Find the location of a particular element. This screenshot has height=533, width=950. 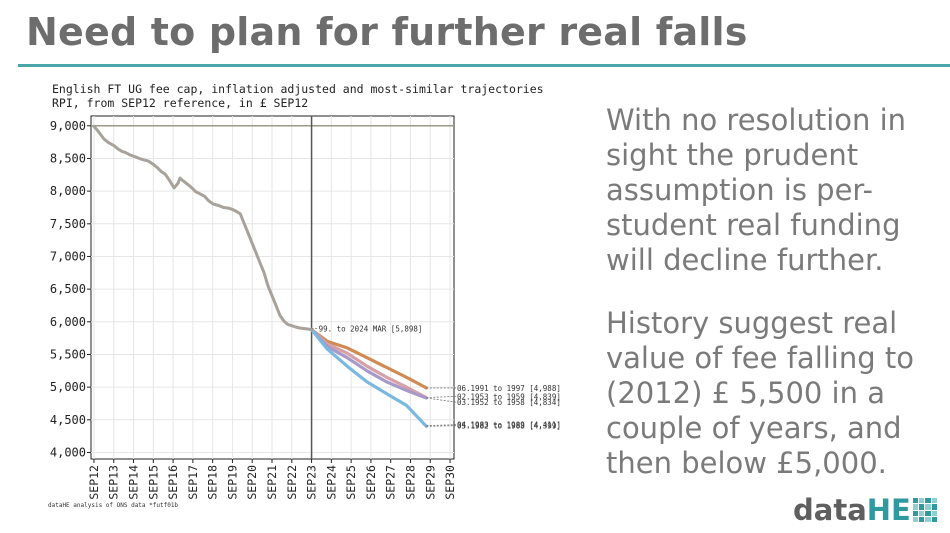

x-tick-label: SEP19 is located at coordinates (232, 482).